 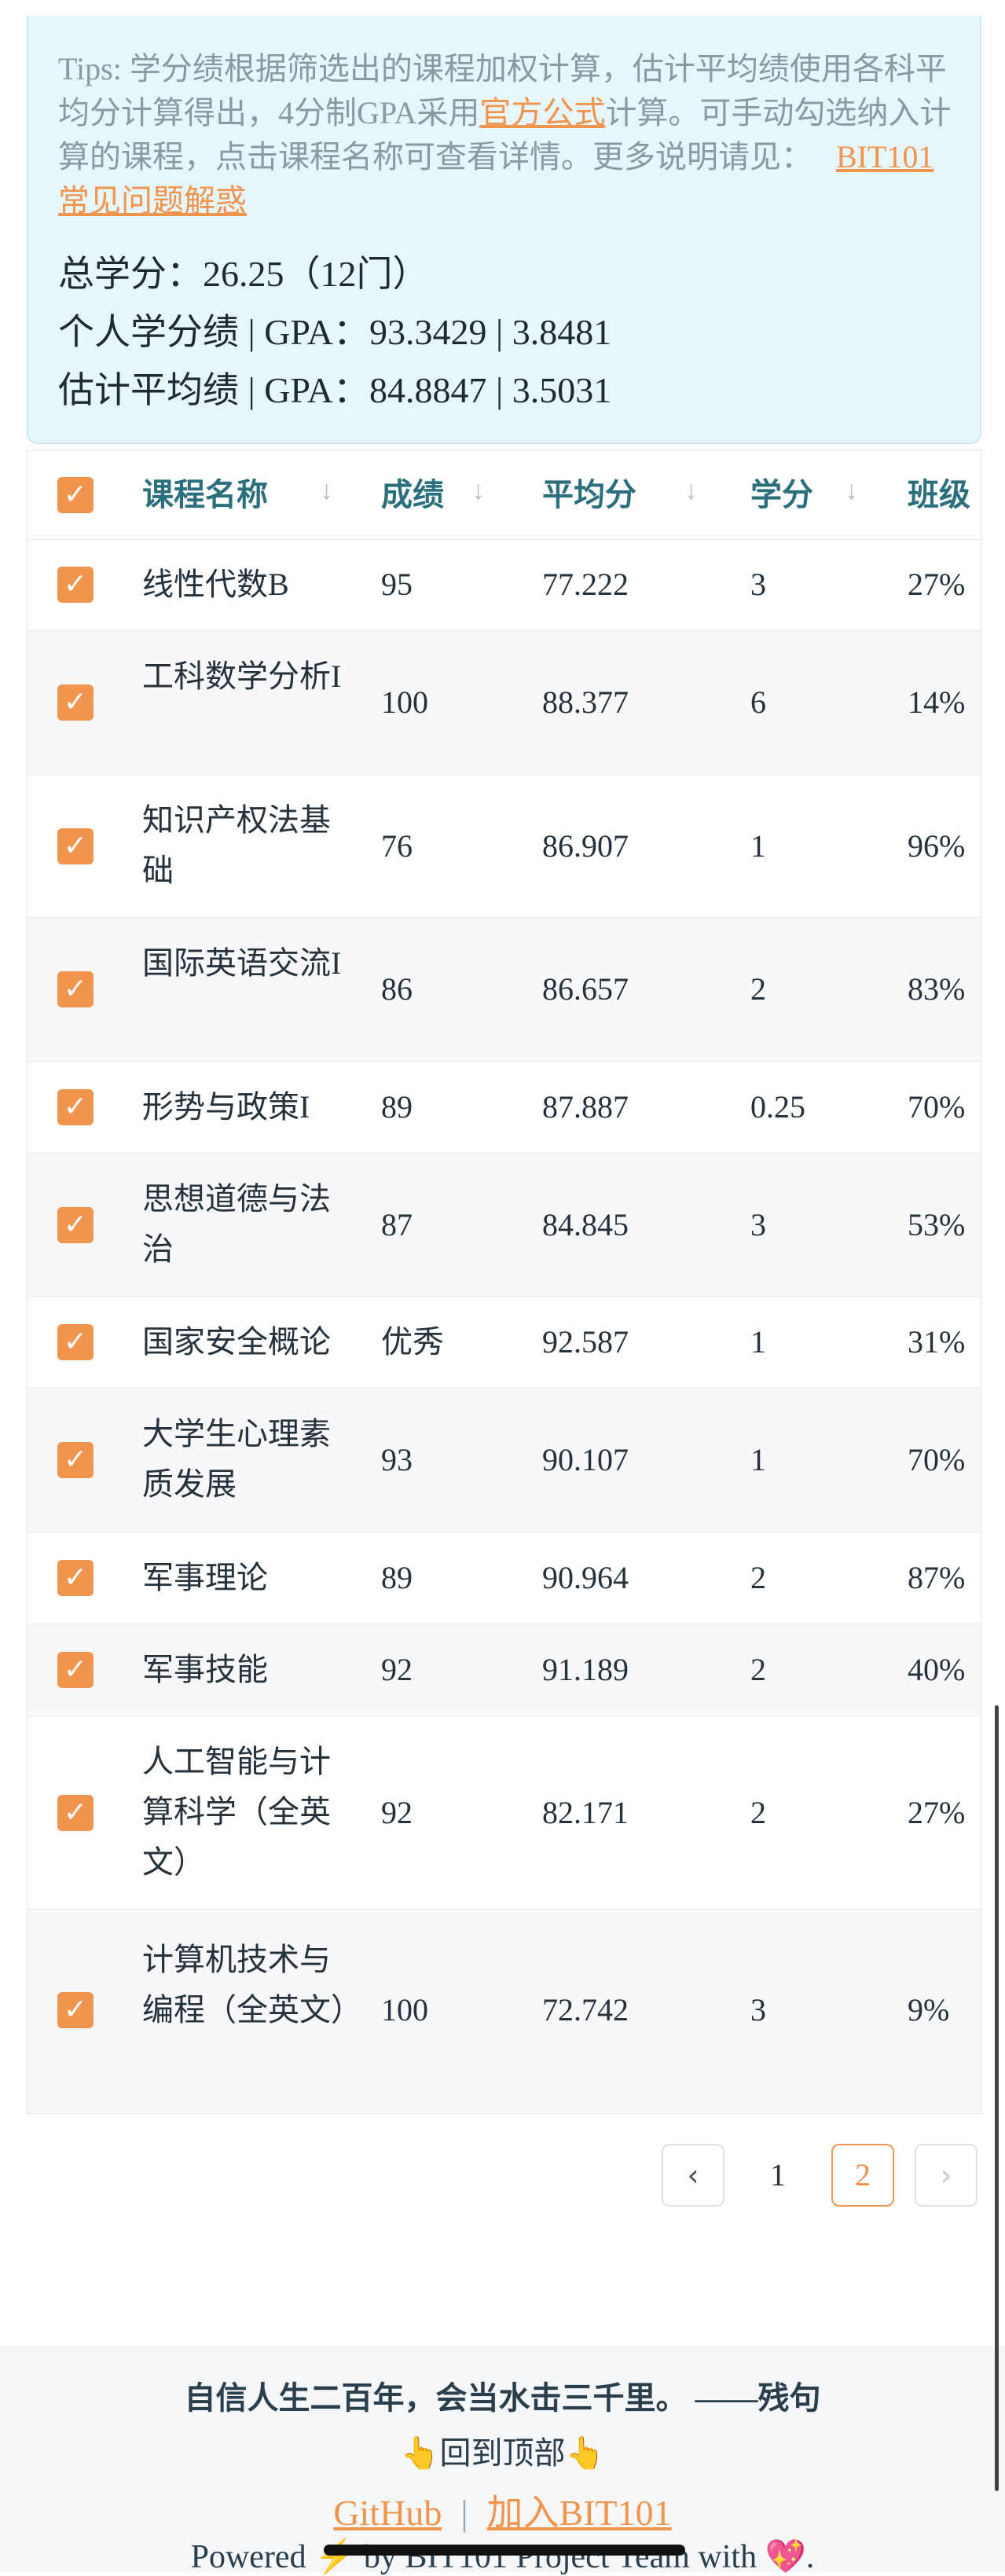 I want to click on course-average: 92.587, so click(x=585, y=1342).